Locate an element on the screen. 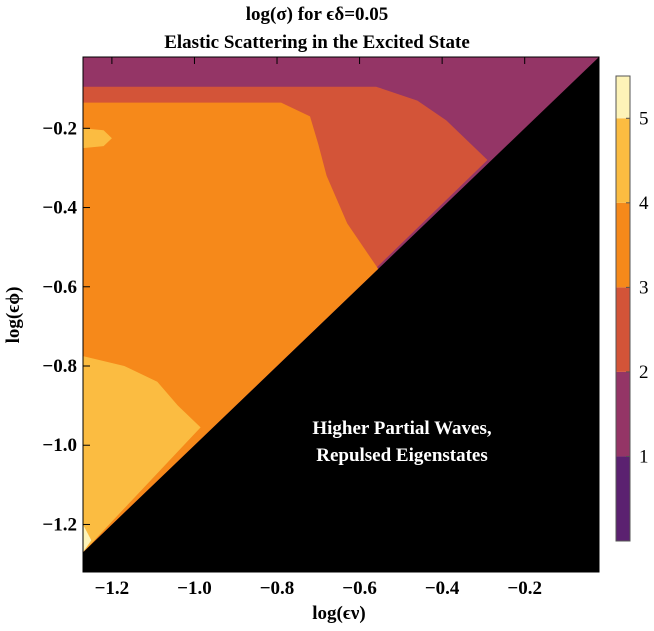 The height and width of the screenshot is (631, 654). y-tick-label: −1.0 is located at coordinates (59, 445).